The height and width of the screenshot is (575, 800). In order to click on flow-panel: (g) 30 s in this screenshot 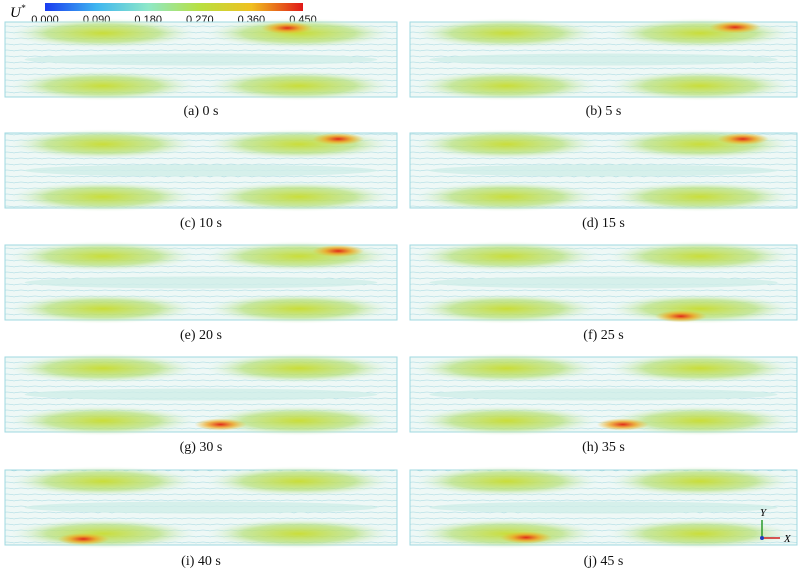, I will do `click(201, 404)`.